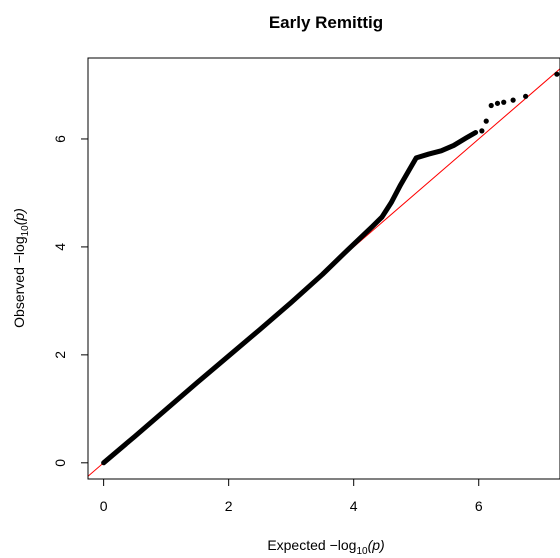 Image resolution: width=560 pixels, height=558 pixels. What do you see at coordinates (519, 102) in the screenshot?
I see `data-points` at bounding box center [519, 102].